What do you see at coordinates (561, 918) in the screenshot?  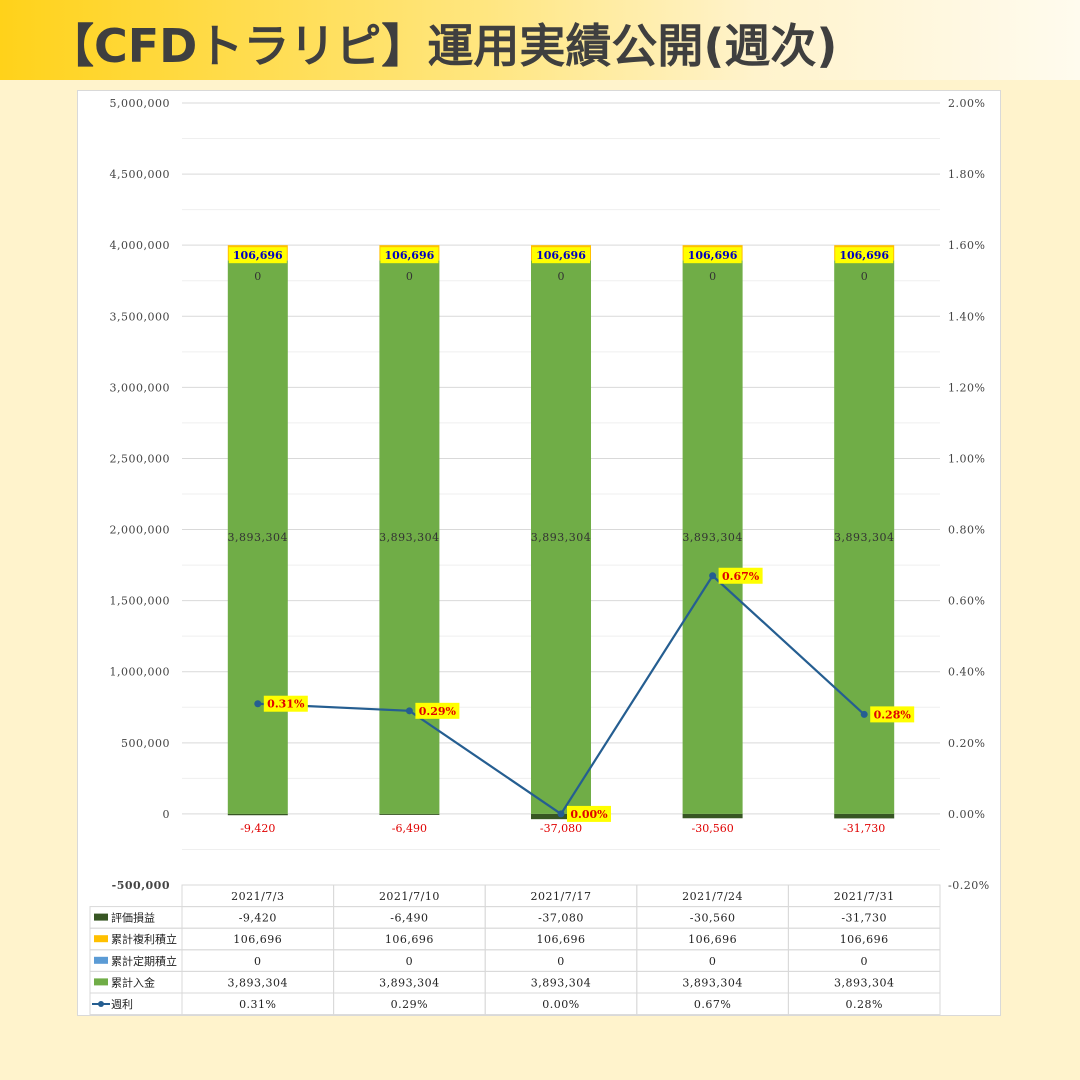 I see `table-cell-value: -37,080` at bounding box center [561, 918].